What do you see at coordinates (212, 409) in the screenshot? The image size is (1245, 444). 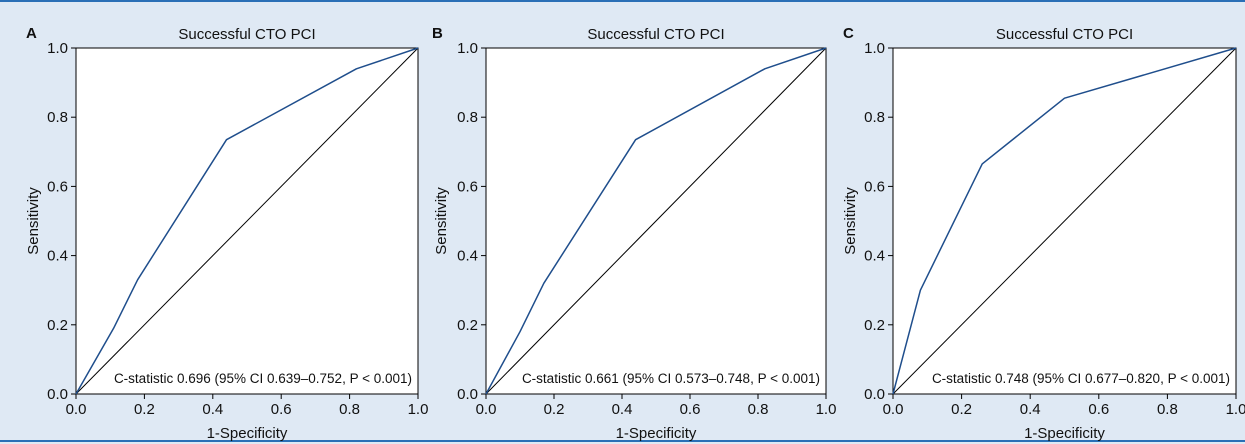 I see `panel-a-x-tick-label: 0.4` at bounding box center [212, 409].